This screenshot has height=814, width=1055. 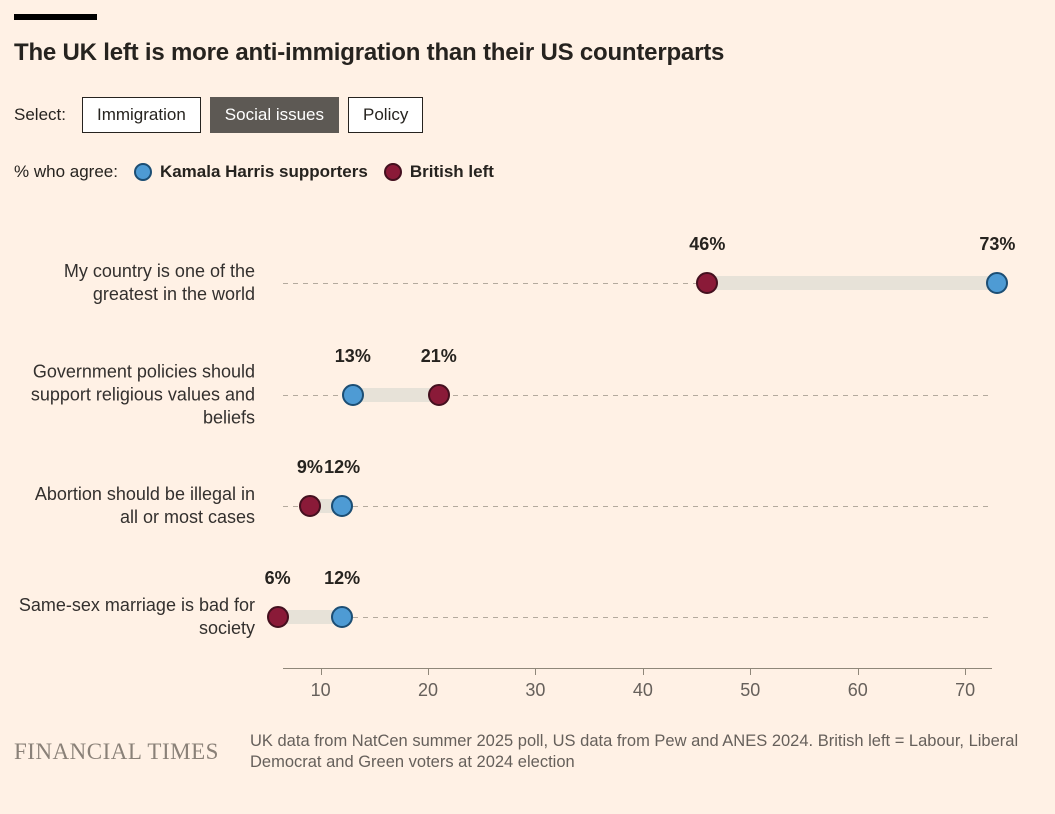 I want to click on x-axis-tick-label: 50, so click(x=750, y=690).